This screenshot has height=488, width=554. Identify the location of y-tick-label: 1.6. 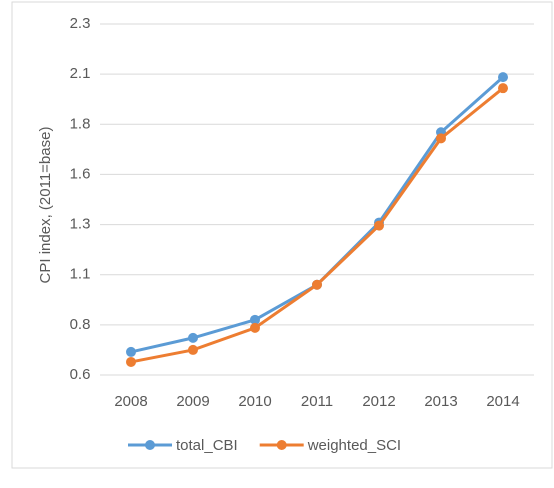
(80, 173).